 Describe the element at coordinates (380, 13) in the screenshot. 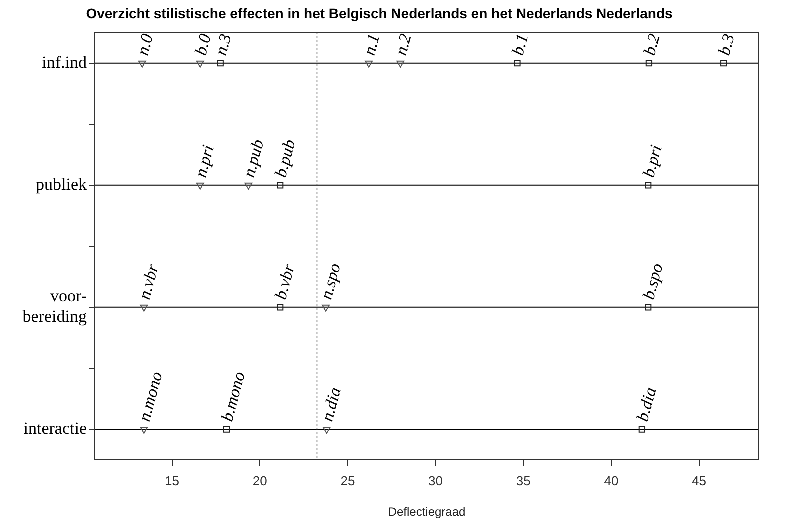

I see `chart-title: Overzicht stilistische effecten in het Belgisch Nederlands en het Nederlands Nederlands` at that location.